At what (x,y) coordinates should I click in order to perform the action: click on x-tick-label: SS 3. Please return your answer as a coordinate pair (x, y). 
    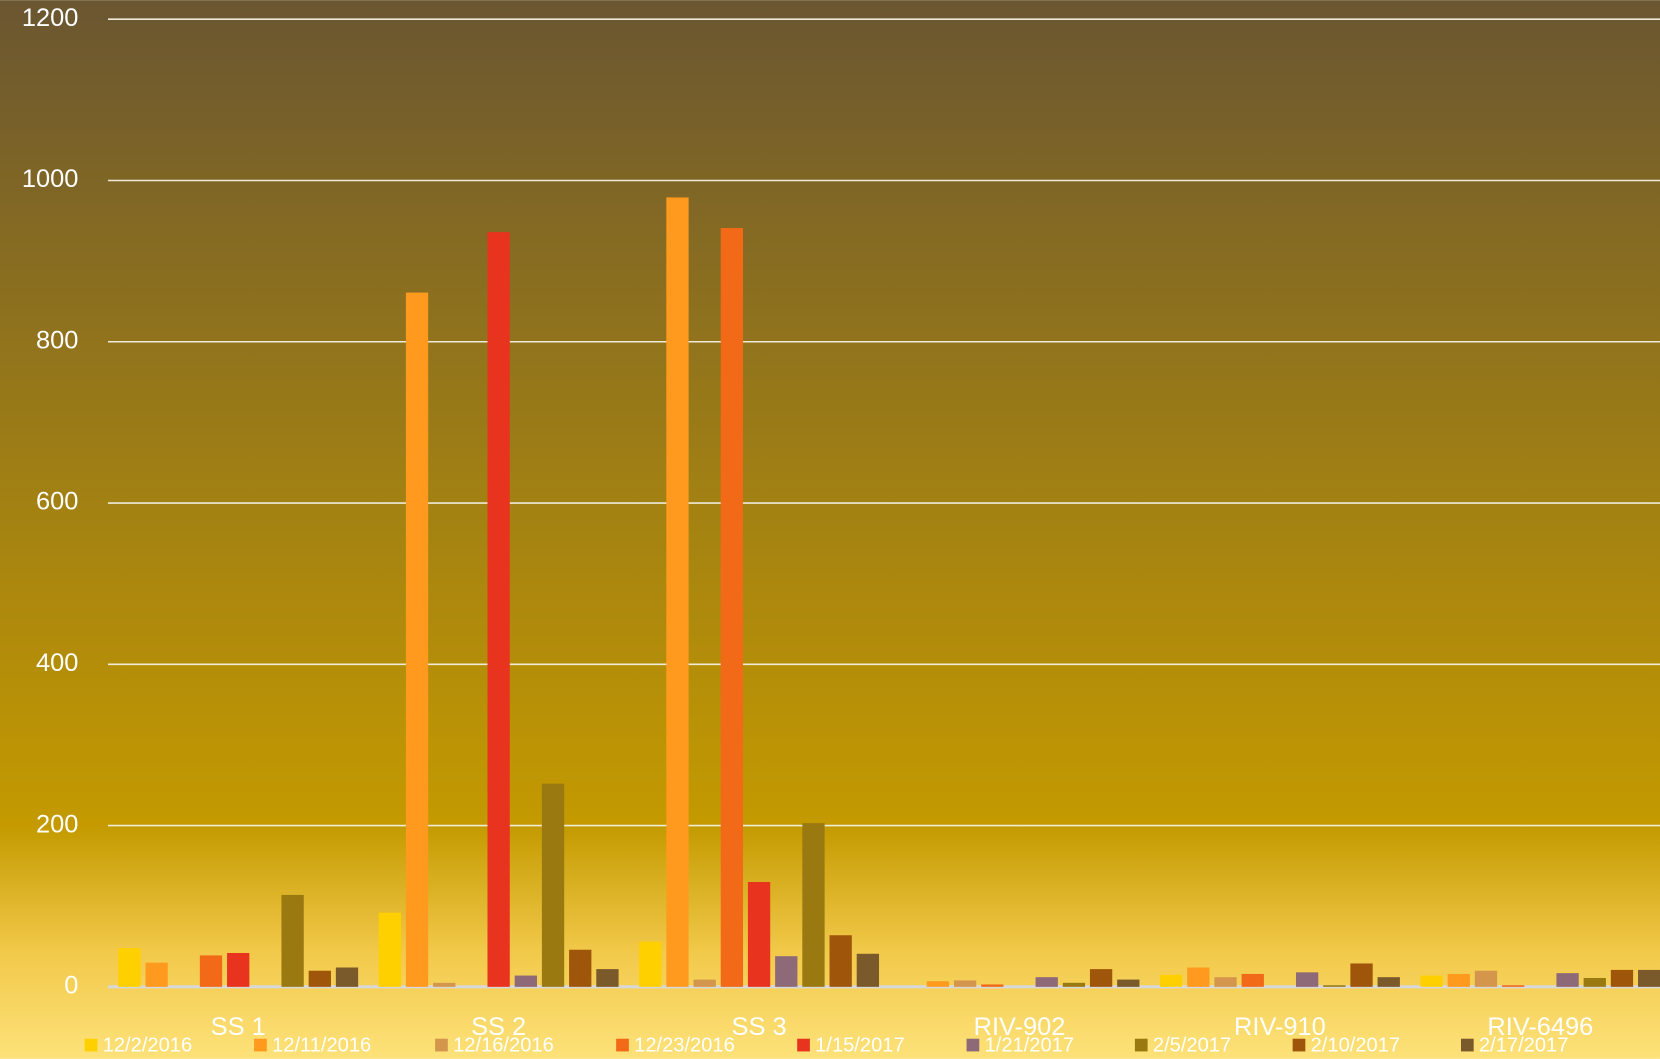
    Looking at the image, I should click on (759, 1027).